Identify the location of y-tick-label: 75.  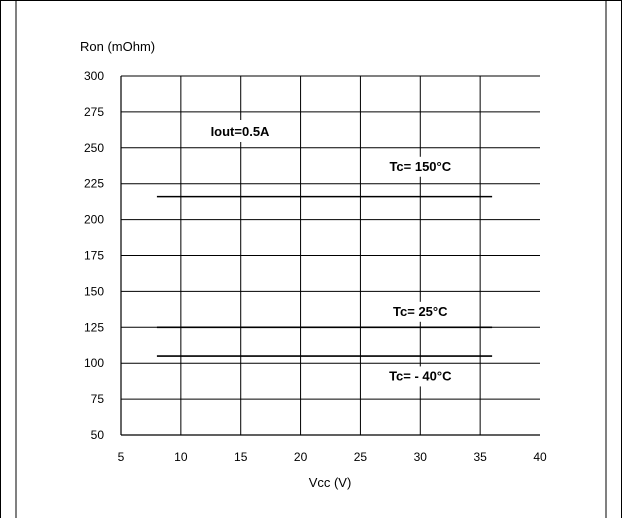
(98, 399).